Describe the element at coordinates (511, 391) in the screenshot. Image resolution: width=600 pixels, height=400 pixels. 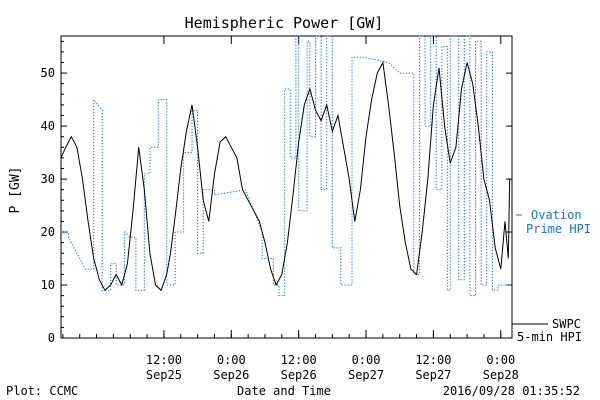
I see `footer-timestamp: 2016/09/28 01:35:52` at that location.